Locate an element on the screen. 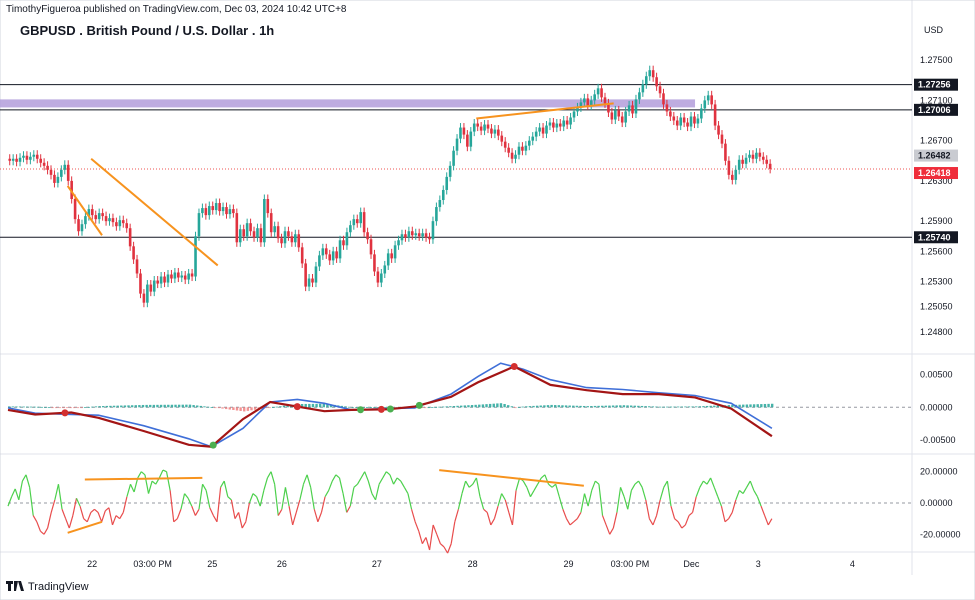  supply-zone is located at coordinates (348, 103).